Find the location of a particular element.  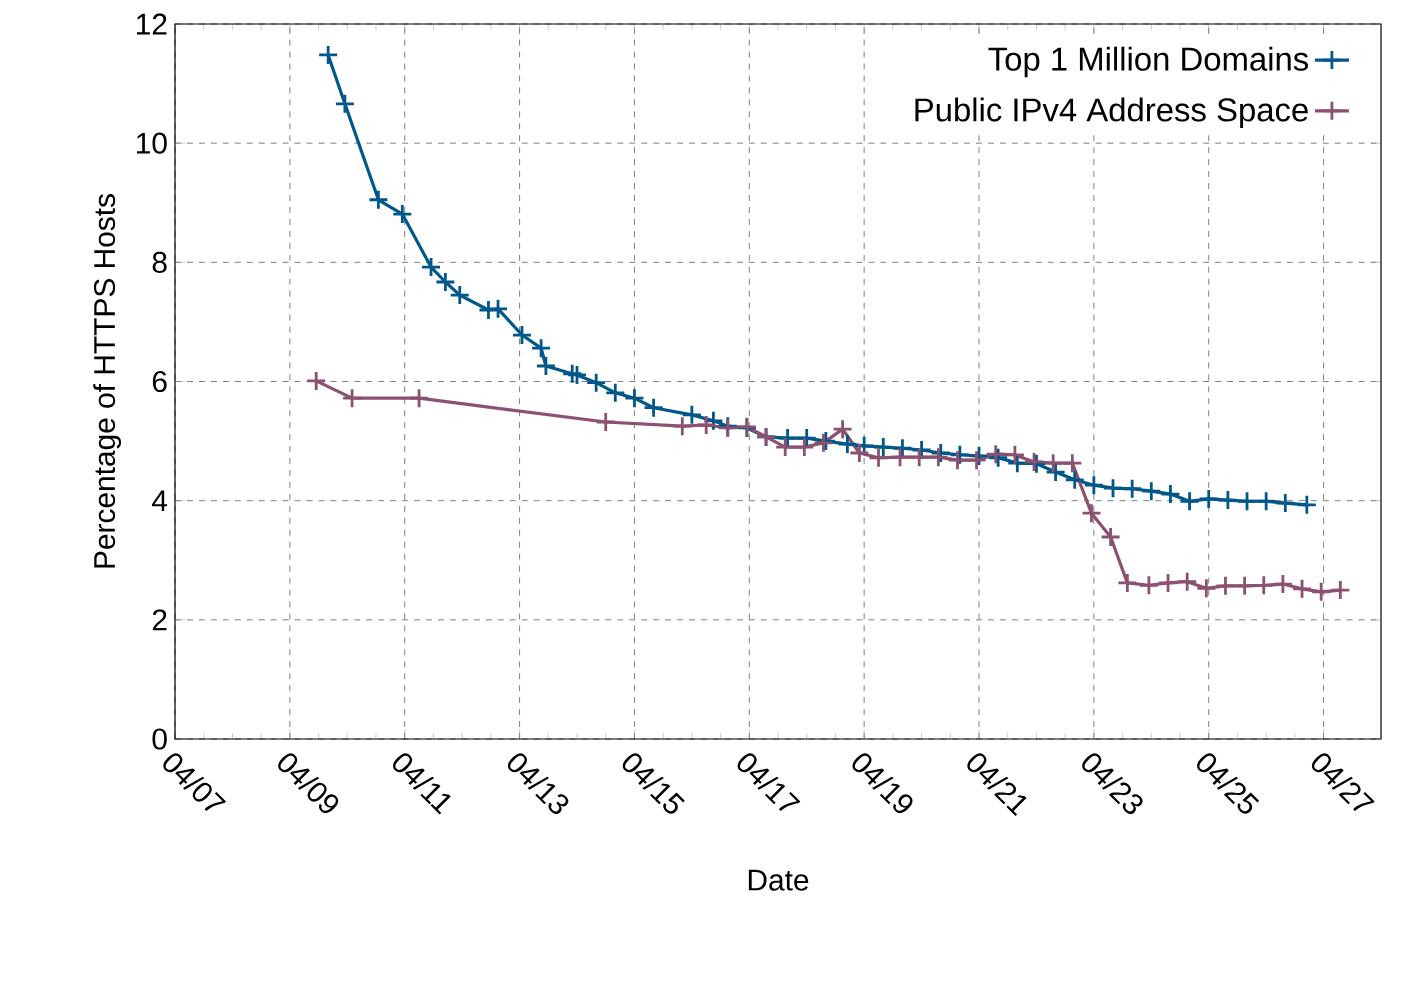

legend-label: Public IPv4 Address Space is located at coordinates (1111, 113).